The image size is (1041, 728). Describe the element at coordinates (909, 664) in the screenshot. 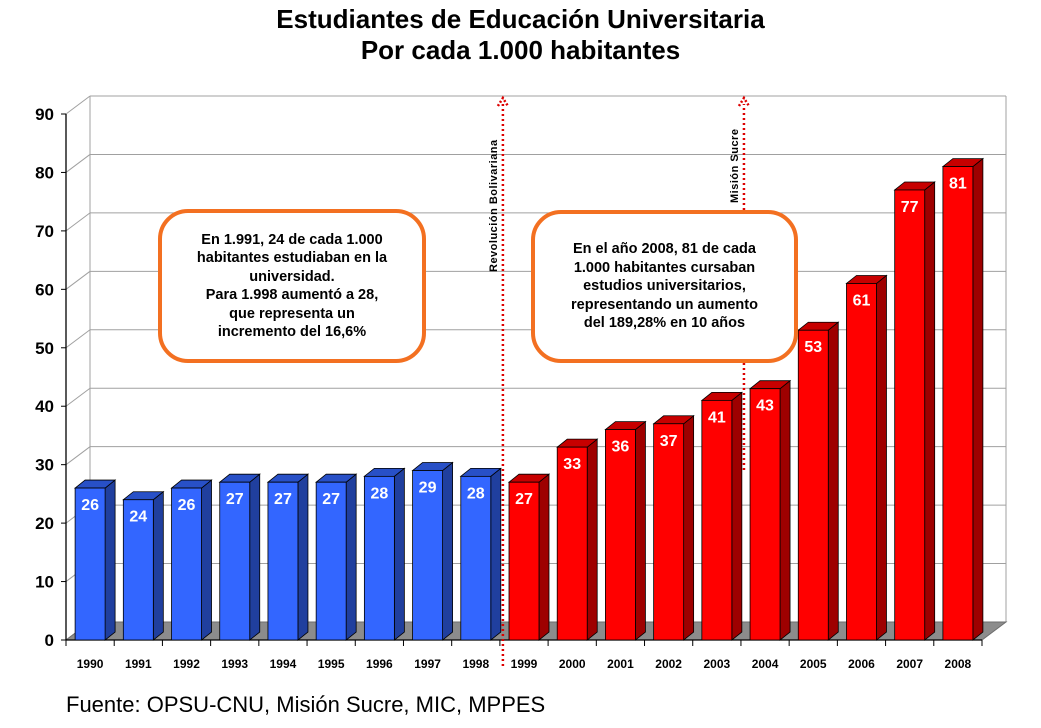

I see `x-tick-label: 2007` at that location.